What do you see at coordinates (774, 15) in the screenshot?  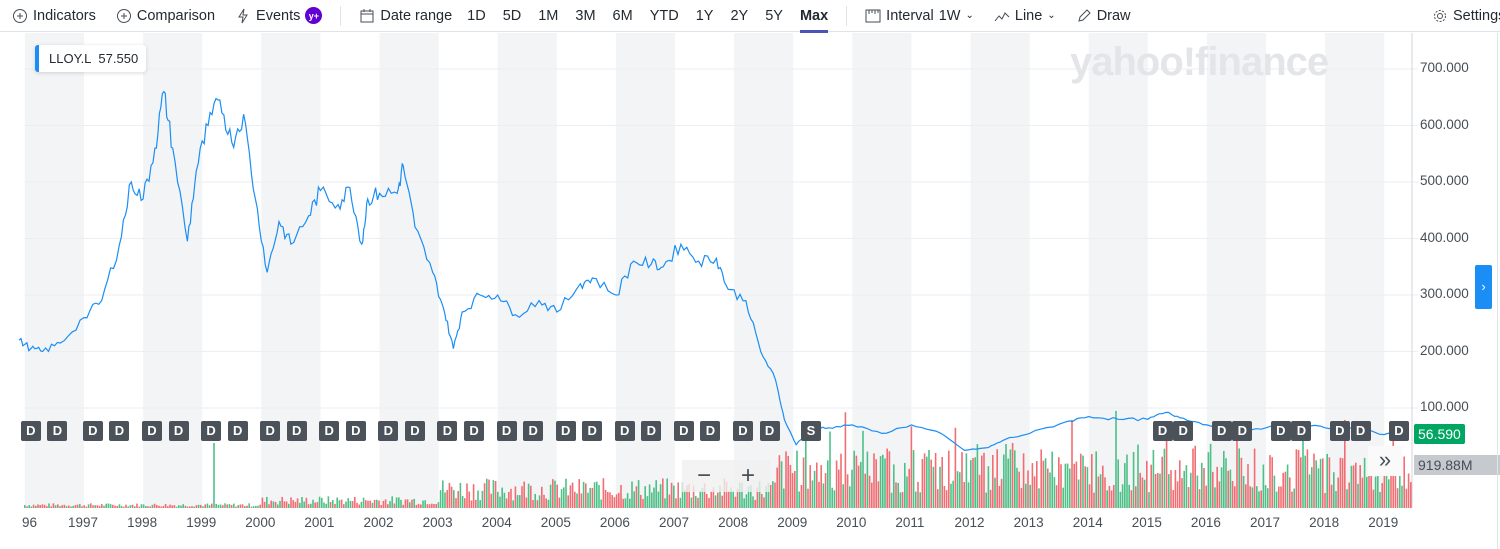 I see `range-5y: 5Y` at bounding box center [774, 15].